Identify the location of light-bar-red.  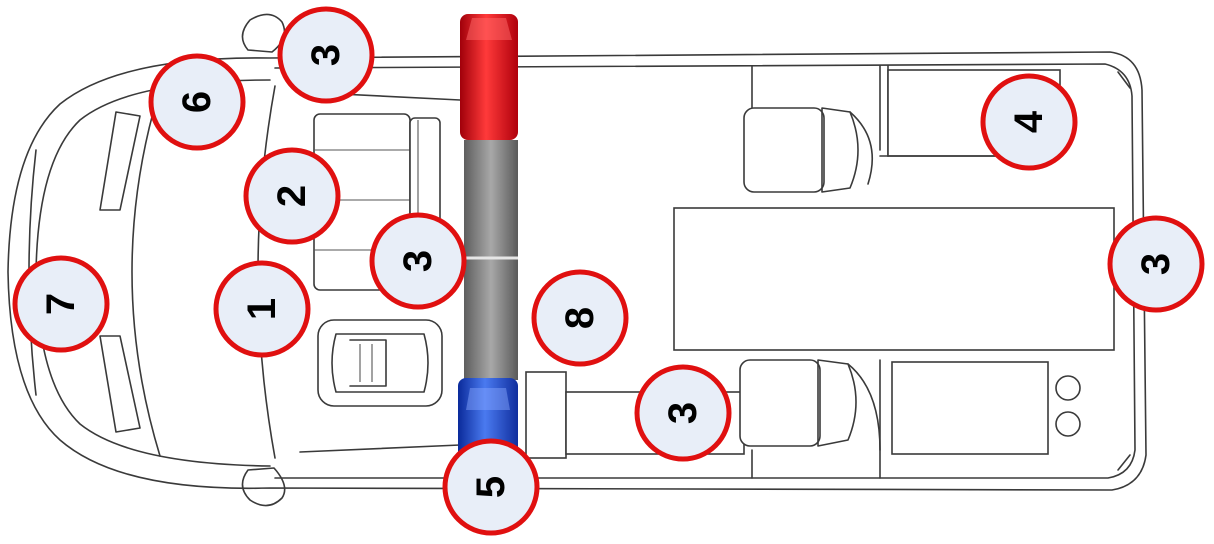
(489, 77).